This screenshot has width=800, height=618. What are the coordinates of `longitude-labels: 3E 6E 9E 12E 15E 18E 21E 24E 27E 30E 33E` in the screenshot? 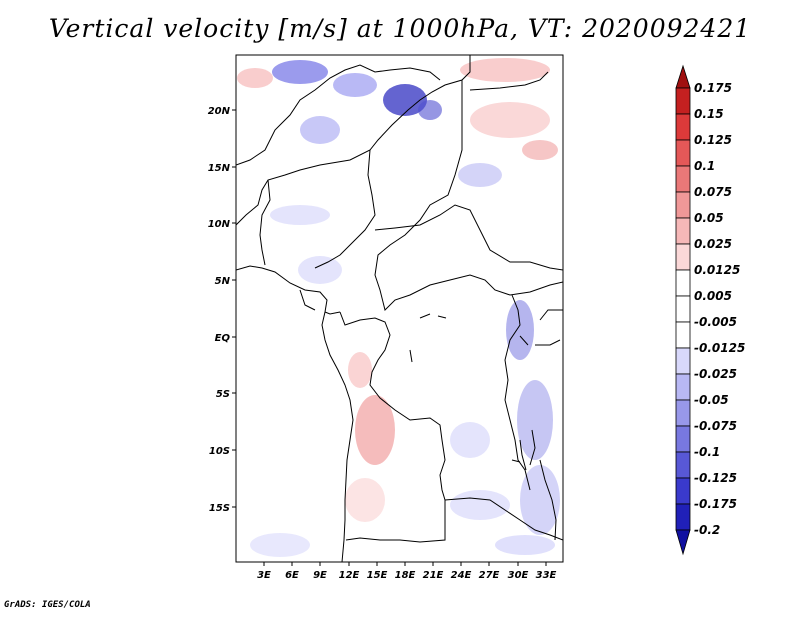 It's located at (406, 575).